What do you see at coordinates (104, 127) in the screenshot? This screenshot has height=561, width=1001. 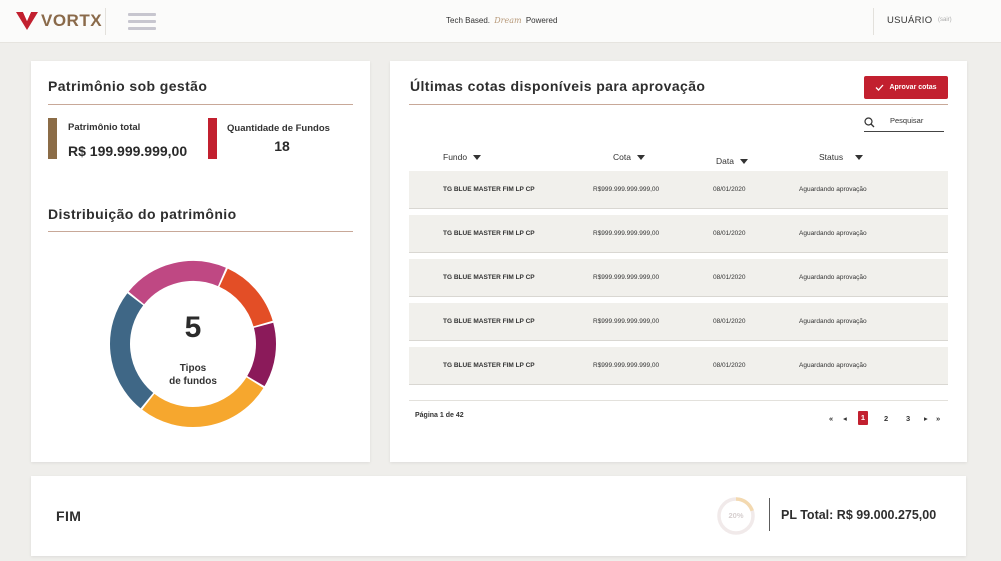 I see `total-label: Patrimônio total` at bounding box center [104, 127].